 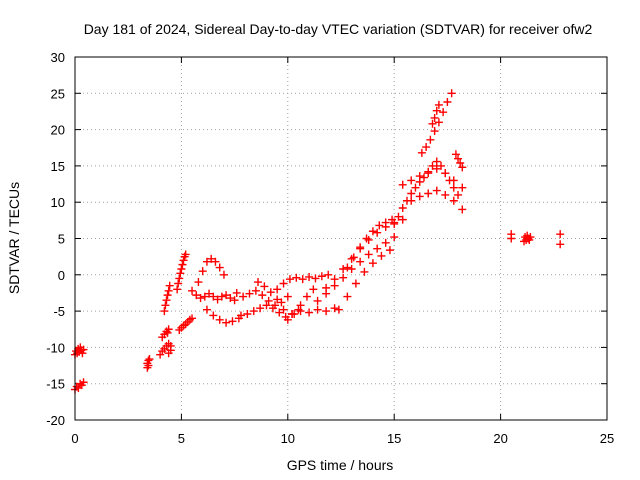 What do you see at coordinates (55, 384) in the screenshot?
I see `y-tick-label: -15` at bounding box center [55, 384].